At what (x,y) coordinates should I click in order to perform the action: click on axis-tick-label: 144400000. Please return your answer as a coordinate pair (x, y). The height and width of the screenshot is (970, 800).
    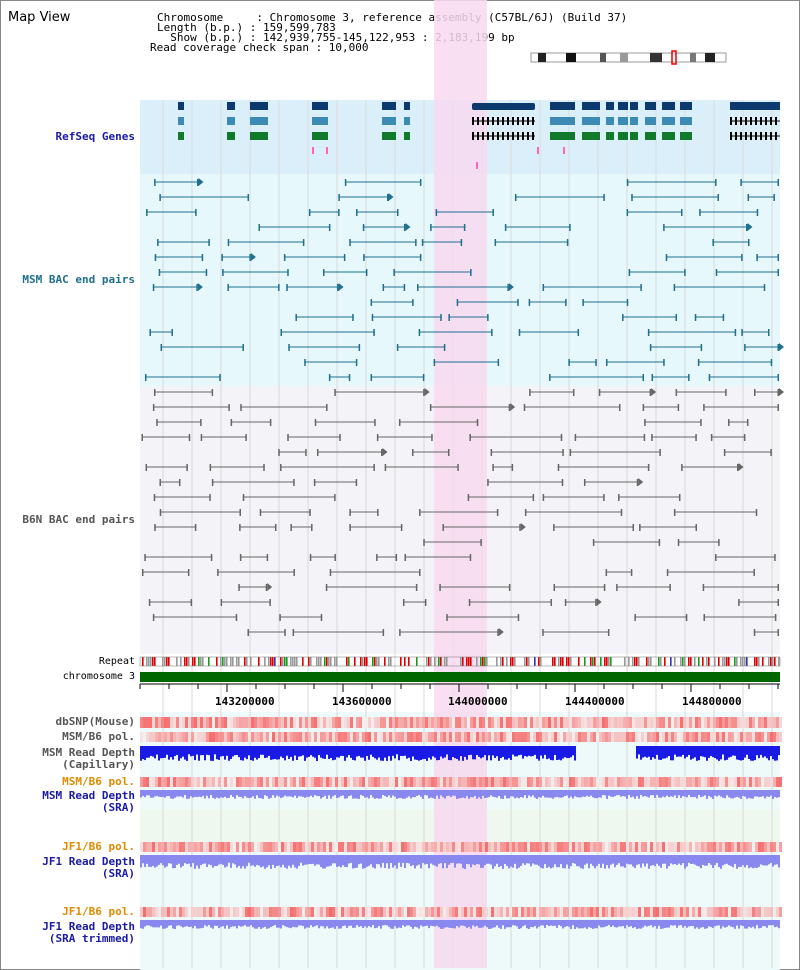
    Looking at the image, I should click on (595, 701).